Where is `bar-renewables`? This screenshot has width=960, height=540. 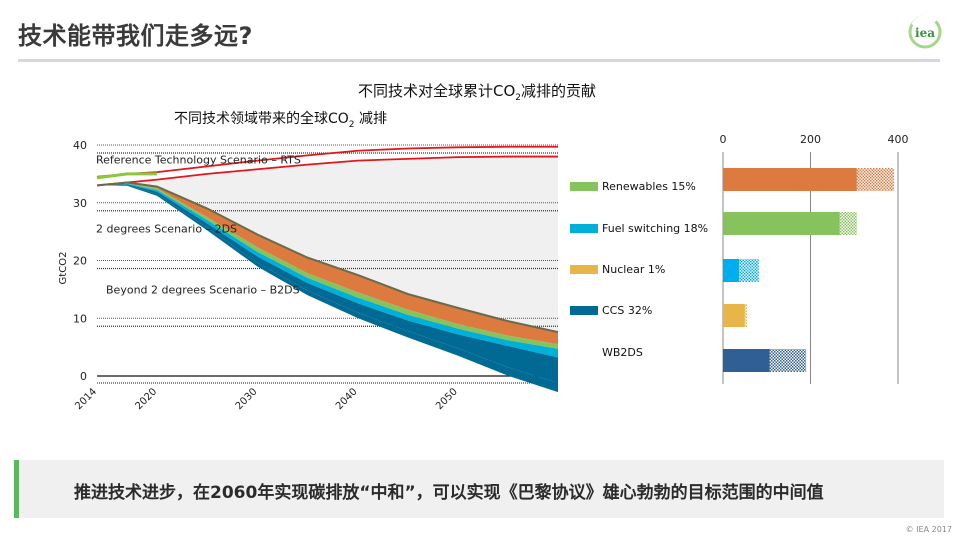 bar-renewables is located at coordinates (790, 179).